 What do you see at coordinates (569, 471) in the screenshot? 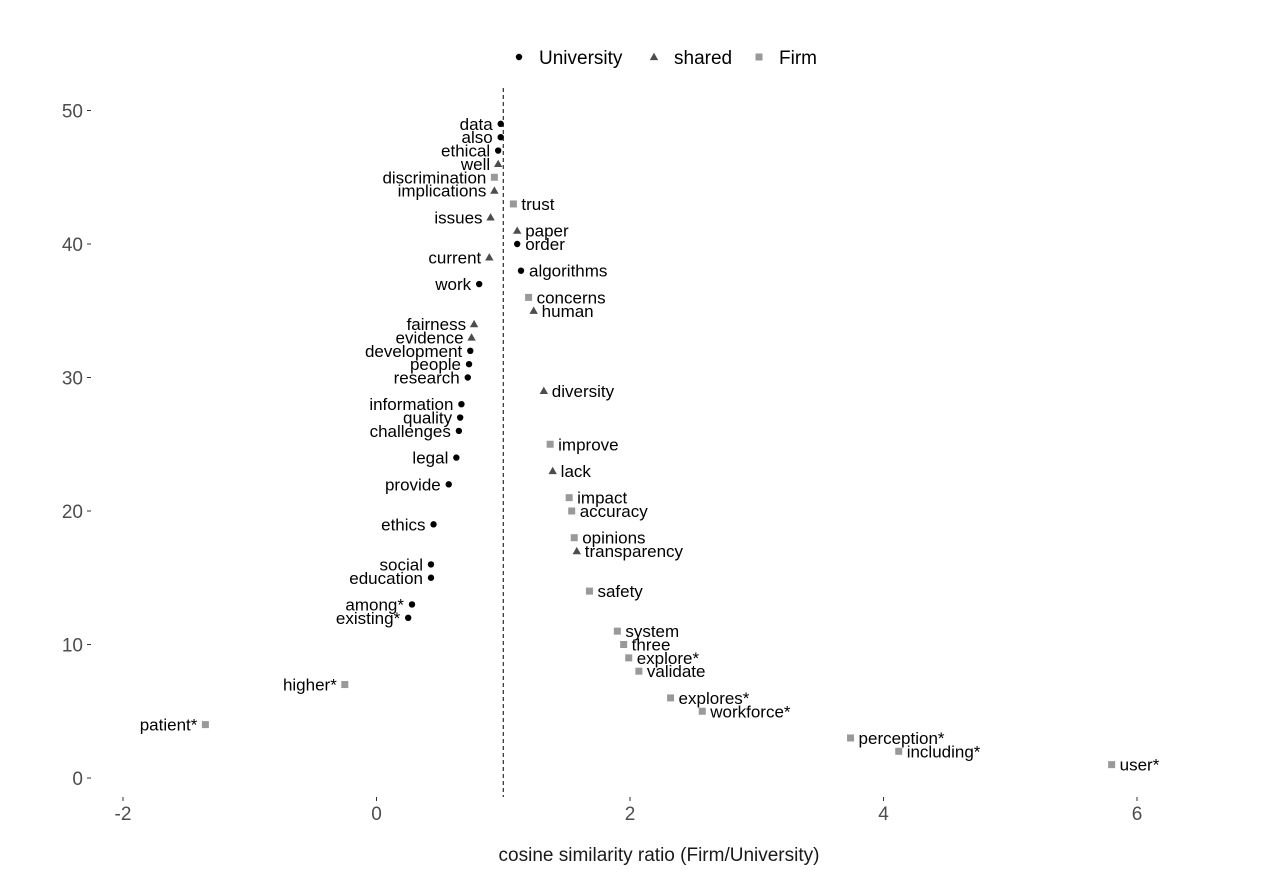
I see `data-point: lack` at bounding box center [569, 471].